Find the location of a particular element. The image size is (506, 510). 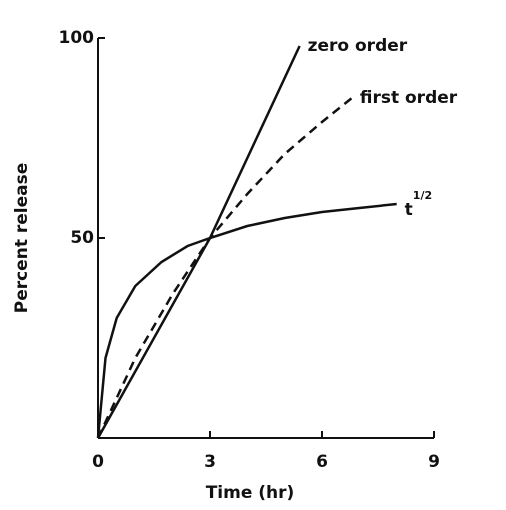

x-tick-label: 3 is located at coordinates (210, 462).